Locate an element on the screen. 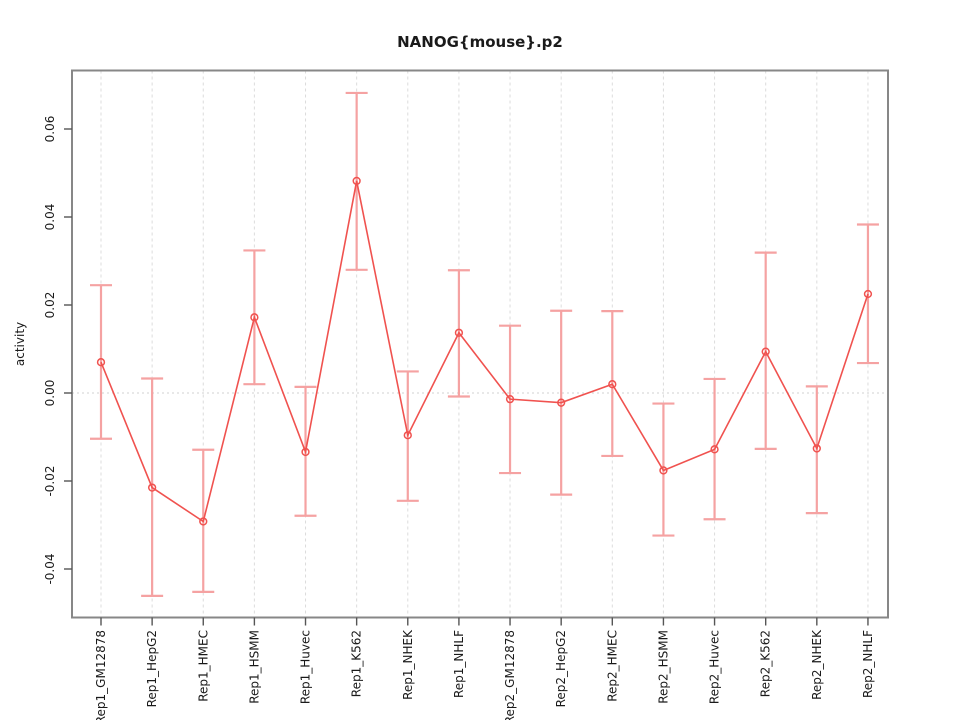 This screenshot has width=960, height=720. x-tick-label: Rep2_Huvec is located at coordinates (715, 667).